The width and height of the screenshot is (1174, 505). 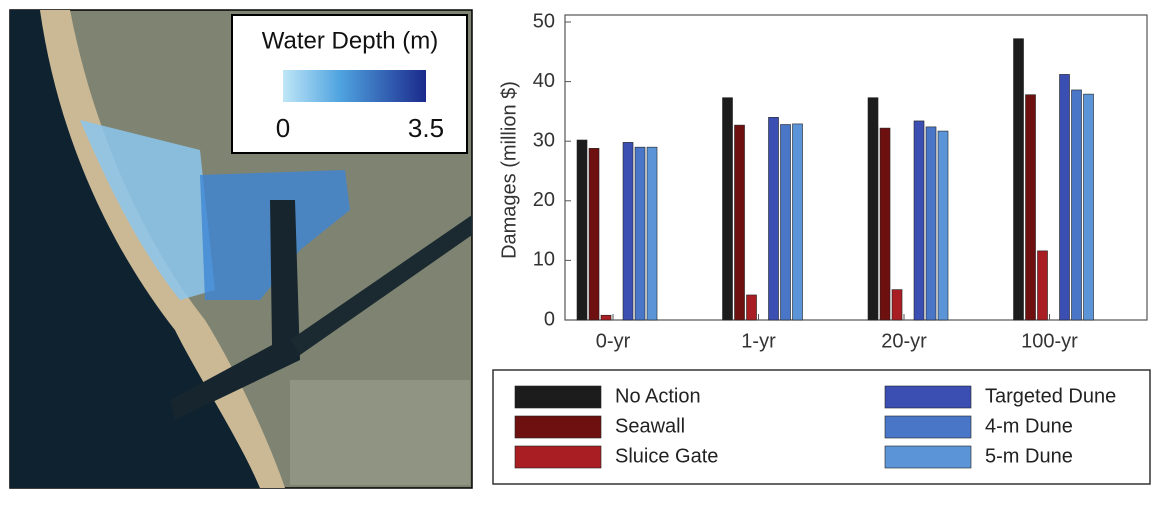 What do you see at coordinates (549, 319) in the screenshot?
I see `y-tick-label: 0` at bounding box center [549, 319].